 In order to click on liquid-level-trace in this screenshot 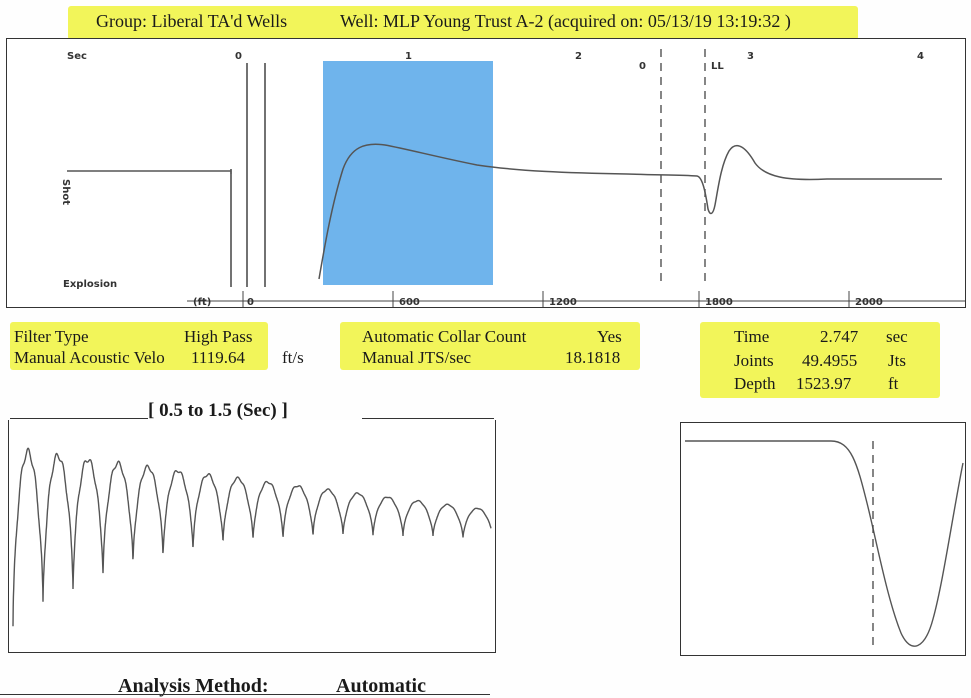, I will do `click(824, 543)`.